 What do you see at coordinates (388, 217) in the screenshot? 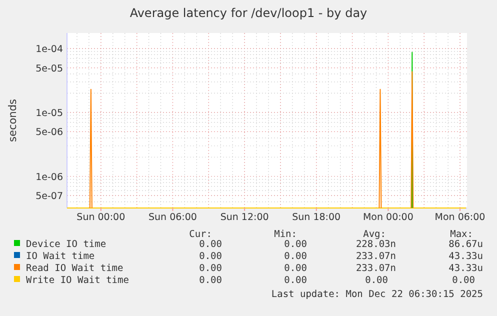
I see `x-tick-label: Mon 00:00` at bounding box center [388, 217].